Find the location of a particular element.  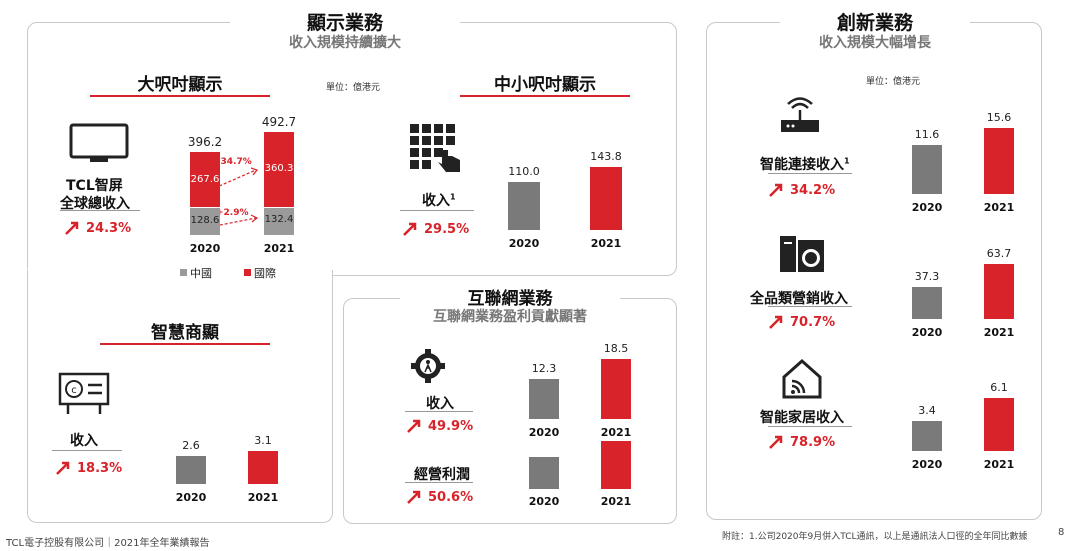

internet-revenue-label: 收入 is located at coordinates (440, 404).